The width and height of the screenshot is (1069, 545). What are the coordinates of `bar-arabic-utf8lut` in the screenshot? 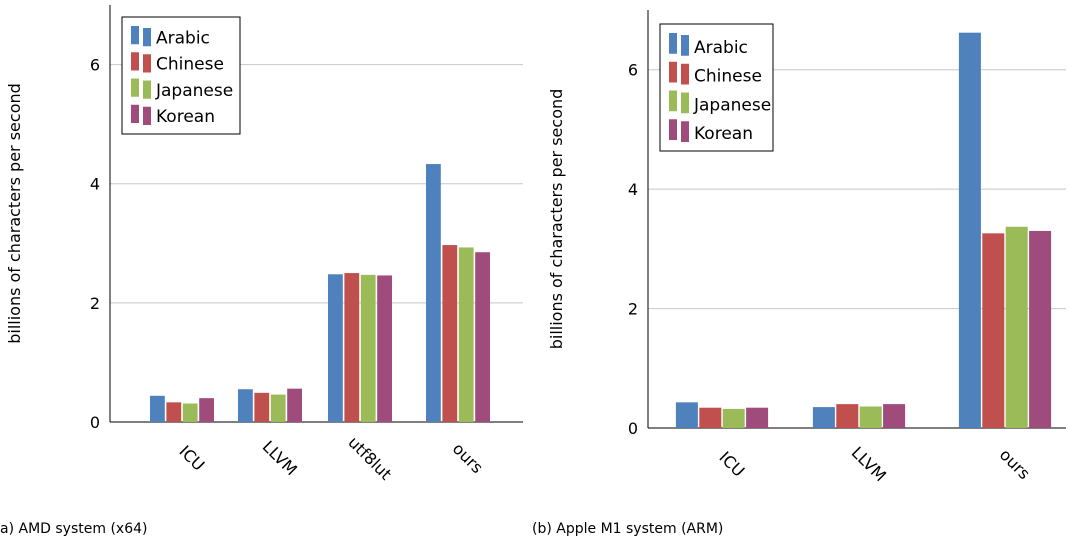 It's located at (335, 348).